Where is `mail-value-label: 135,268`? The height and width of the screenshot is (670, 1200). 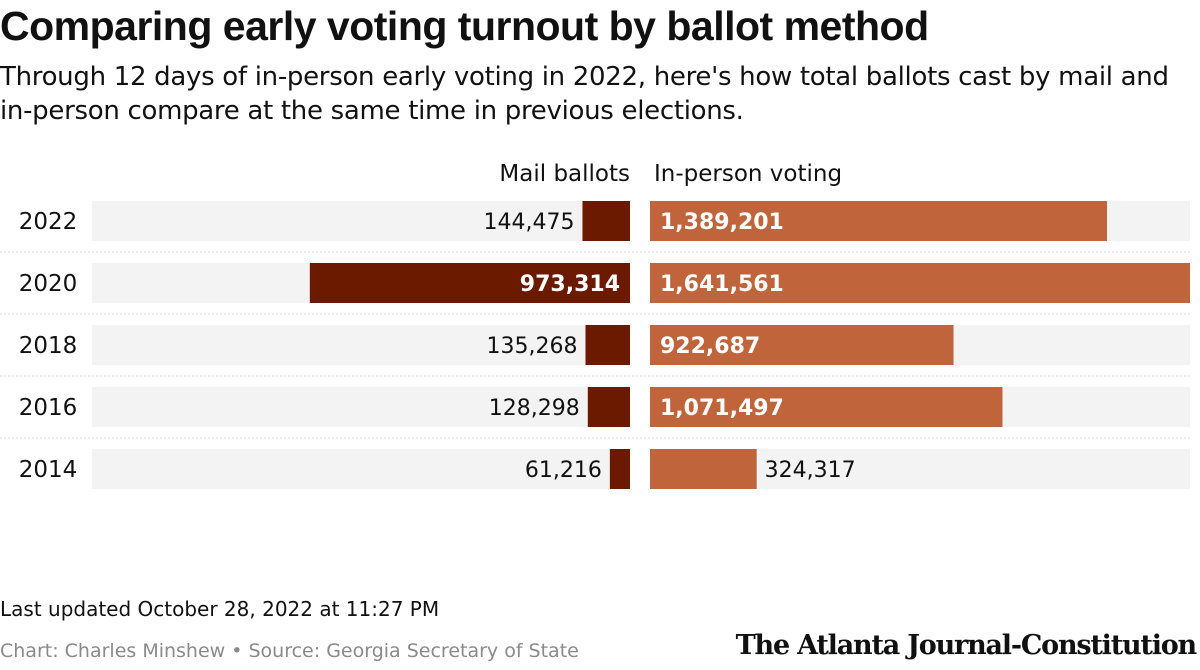
mail-value-label: 135,268 is located at coordinates (532, 346).